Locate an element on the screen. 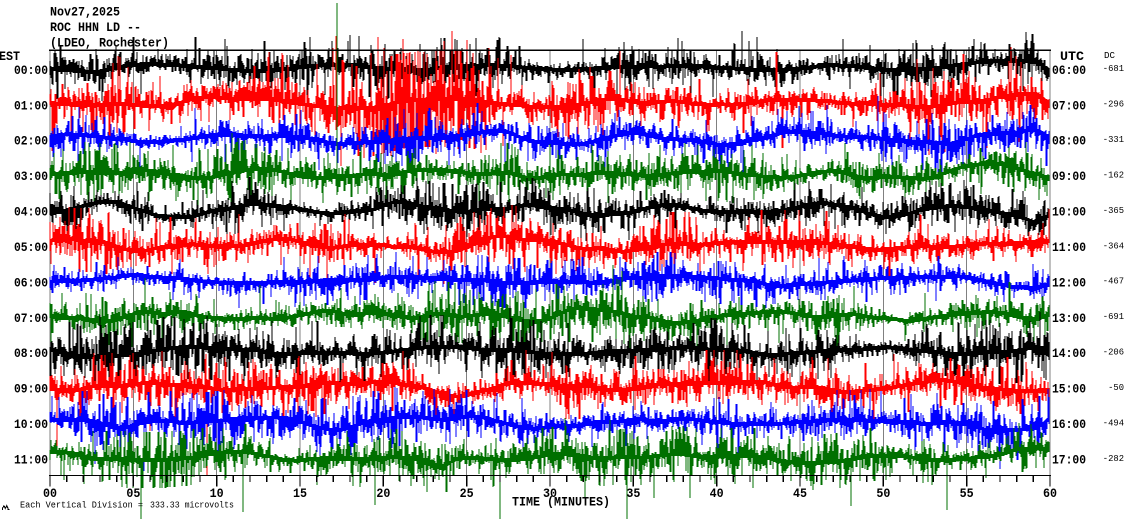 The width and height of the screenshot is (1130, 519). svg-text: -494 is located at coordinates (1113, 423).